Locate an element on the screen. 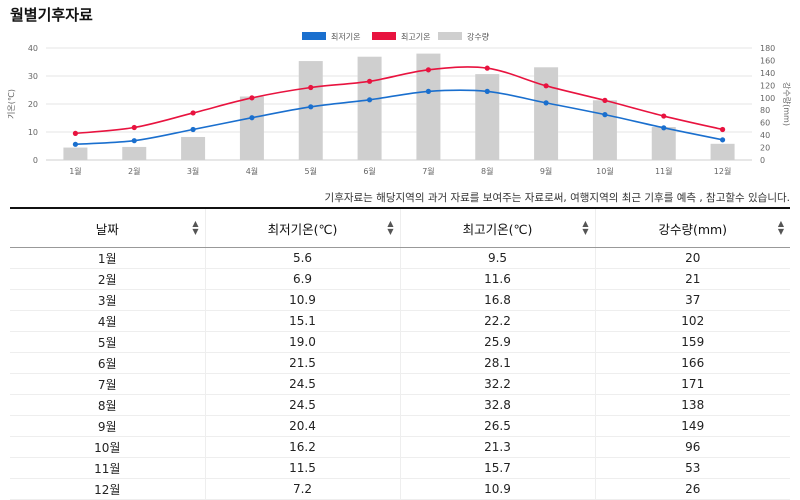 Image resolution: width=800 pixels, height=500 pixels. y-tick-label: 10 is located at coordinates (33, 132).